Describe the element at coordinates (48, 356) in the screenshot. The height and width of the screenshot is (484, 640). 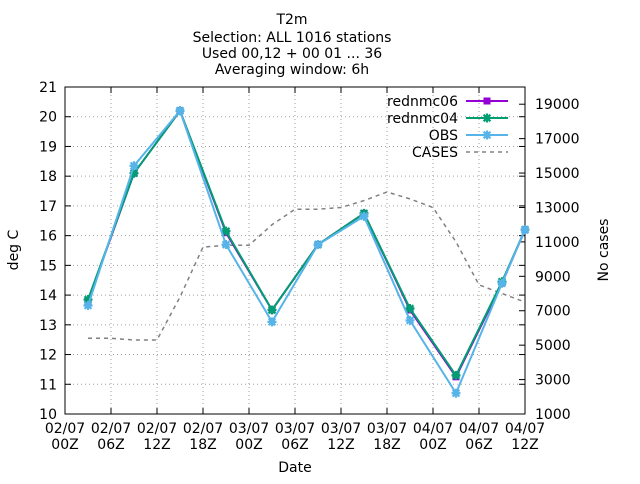
I see `y-tick-label: 12` at that location.